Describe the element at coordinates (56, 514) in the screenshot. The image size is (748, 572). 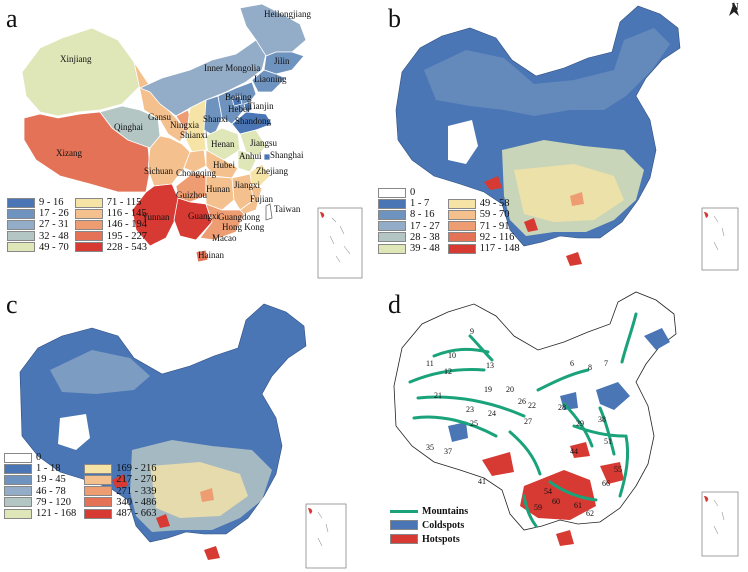
I see `legend-c-item-label: 121 - 168` at that location.